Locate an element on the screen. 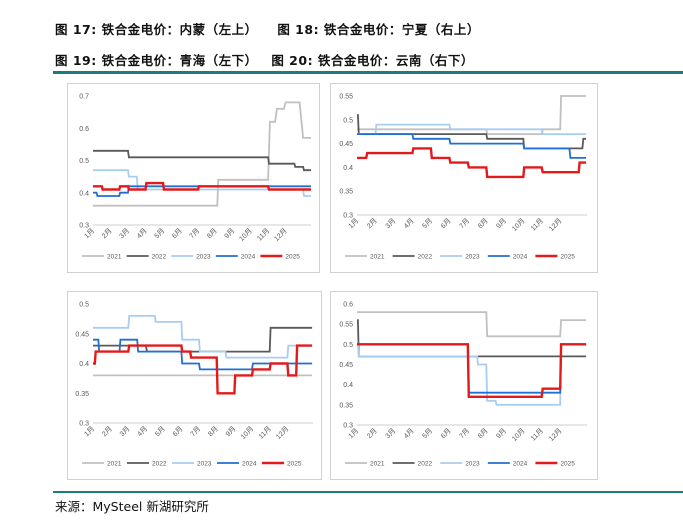  figure-17-title: 图 17: 铁合金电价：内蒙（左上） is located at coordinates (156, 29).